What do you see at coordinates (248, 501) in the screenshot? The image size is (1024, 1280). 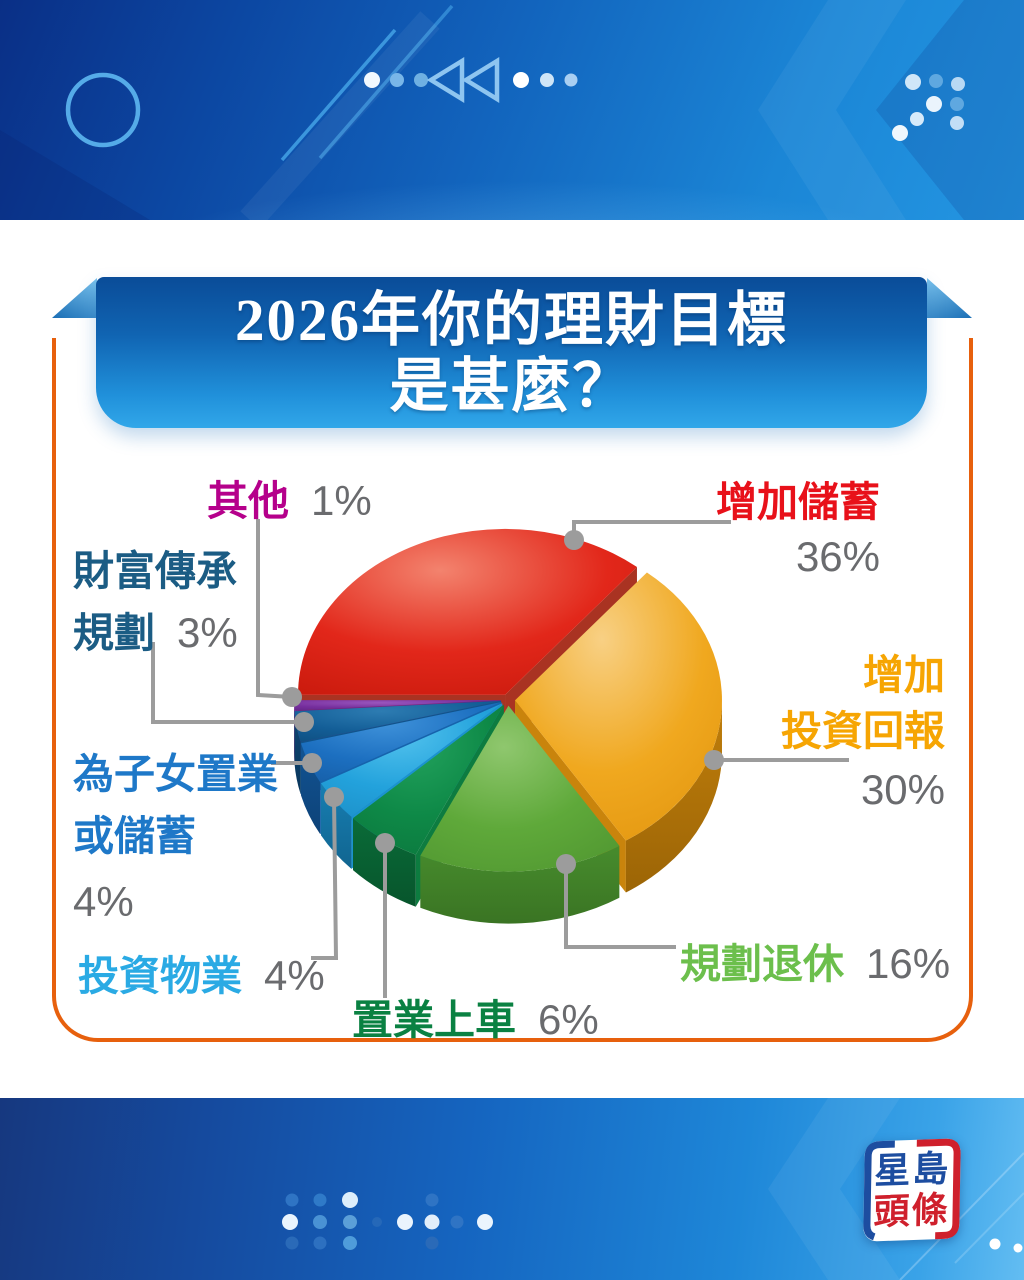 I see `label-other-text: 其他` at bounding box center [248, 501].